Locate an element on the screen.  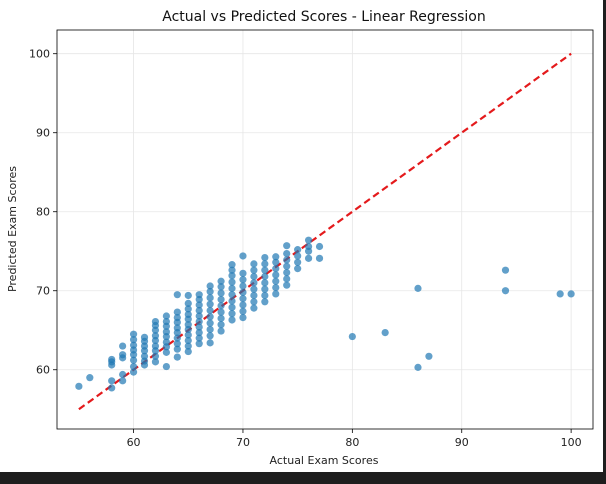
x-tick-label: 100 is located at coordinates (571, 442).